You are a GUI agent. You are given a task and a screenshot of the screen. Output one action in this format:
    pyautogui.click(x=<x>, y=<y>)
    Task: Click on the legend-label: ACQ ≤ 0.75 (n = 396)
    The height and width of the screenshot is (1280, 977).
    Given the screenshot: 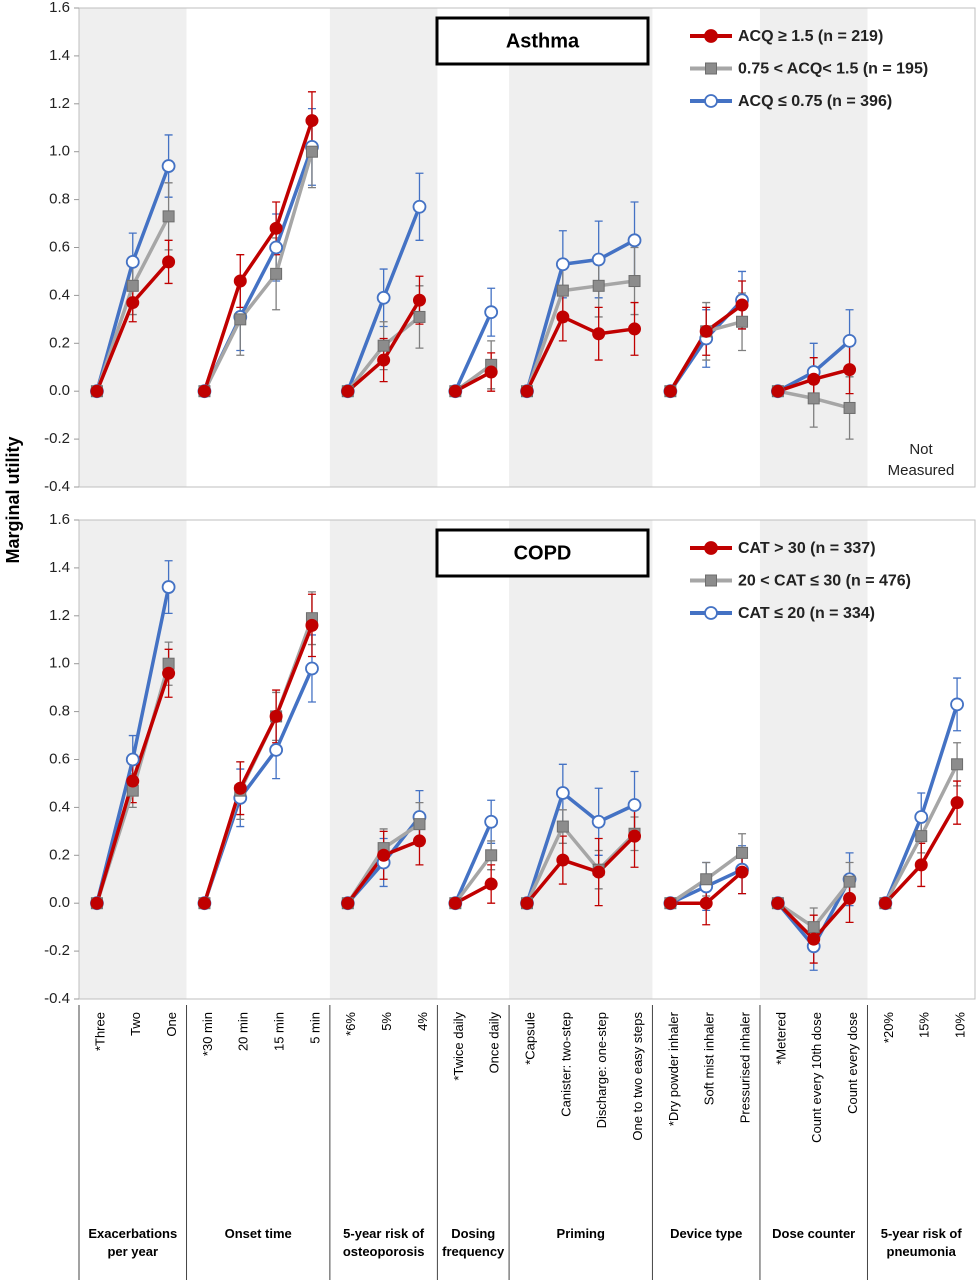 What is the action you would take?
    pyautogui.click(x=815, y=101)
    